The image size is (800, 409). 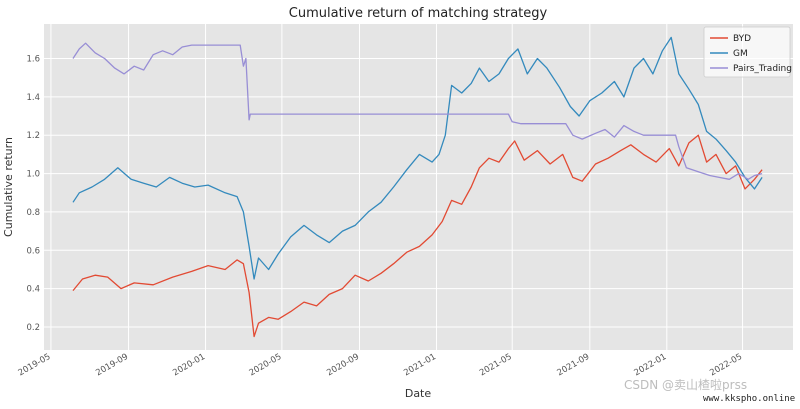 What do you see at coordinates (740, 54) in the screenshot?
I see `legend-label-gm: GM` at bounding box center [740, 54].